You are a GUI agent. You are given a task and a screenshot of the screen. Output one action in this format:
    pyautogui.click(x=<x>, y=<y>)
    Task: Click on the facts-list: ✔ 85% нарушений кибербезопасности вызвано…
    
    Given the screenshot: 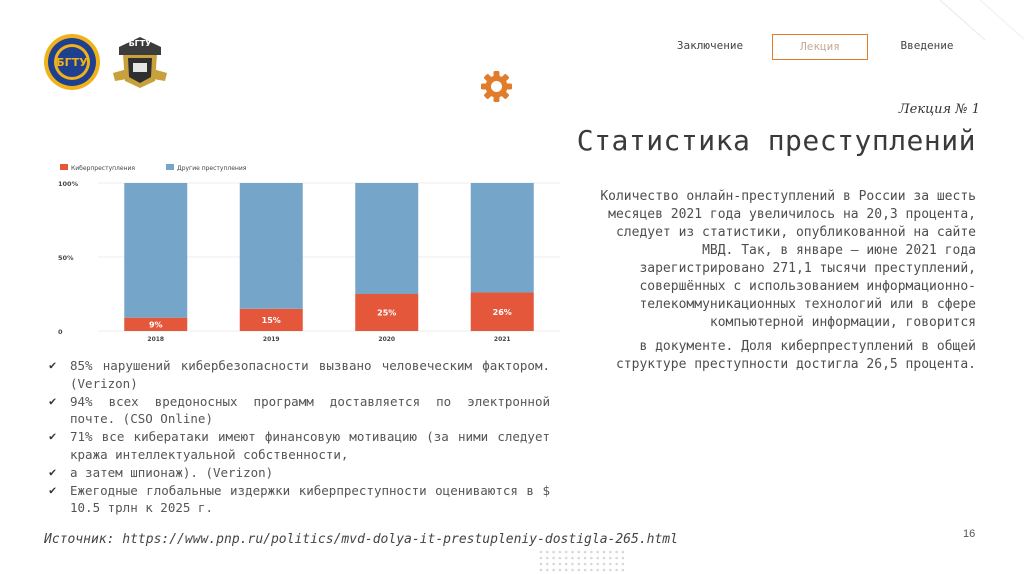 What is the action you would take?
    pyautogui.click(x=298, y=437)
    